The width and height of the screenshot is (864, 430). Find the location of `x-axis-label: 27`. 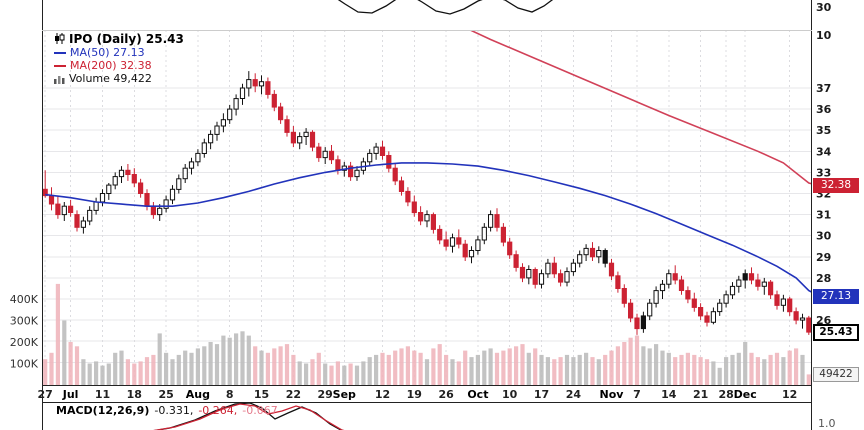

x-axis-label: 27 is located at coordinates (45, 394).